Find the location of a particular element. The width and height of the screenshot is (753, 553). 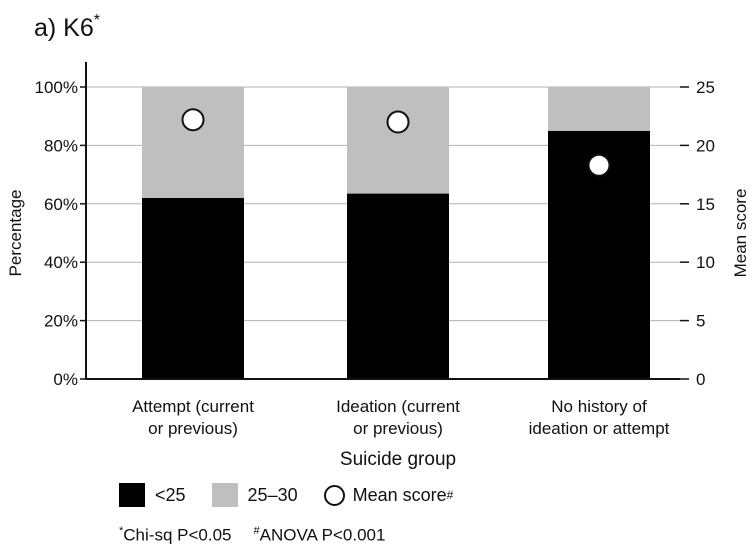

legend-label-25-30: 25–30 is located at coordinates (272, 494).